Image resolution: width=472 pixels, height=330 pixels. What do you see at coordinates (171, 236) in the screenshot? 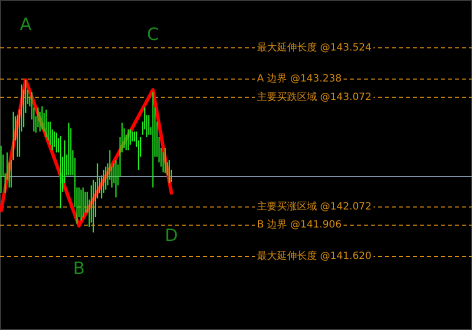
I see `annotation: D` at bounding box center [171, 236].